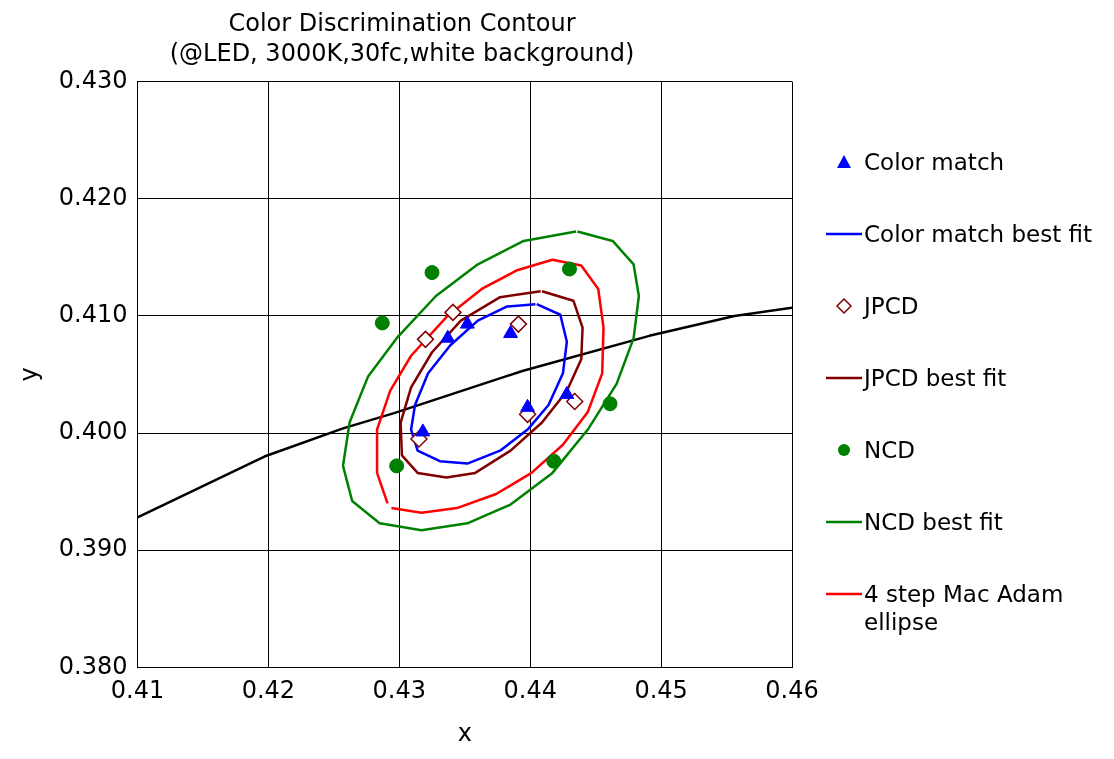 The image size is (1114, 759). Describe the element at coordinates (934, 162) in the screenshot. I see `legend-label: Color match` at that location.